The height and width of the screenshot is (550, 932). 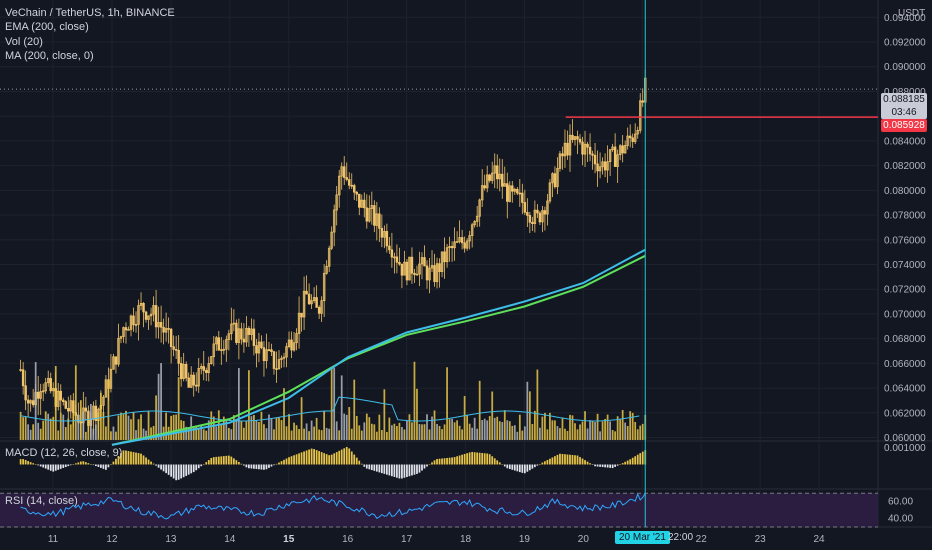 What do you see at coordinates (702, 539) in the screenshot?
I see `x-tick-label: 22` at bounding box center [702, 539].